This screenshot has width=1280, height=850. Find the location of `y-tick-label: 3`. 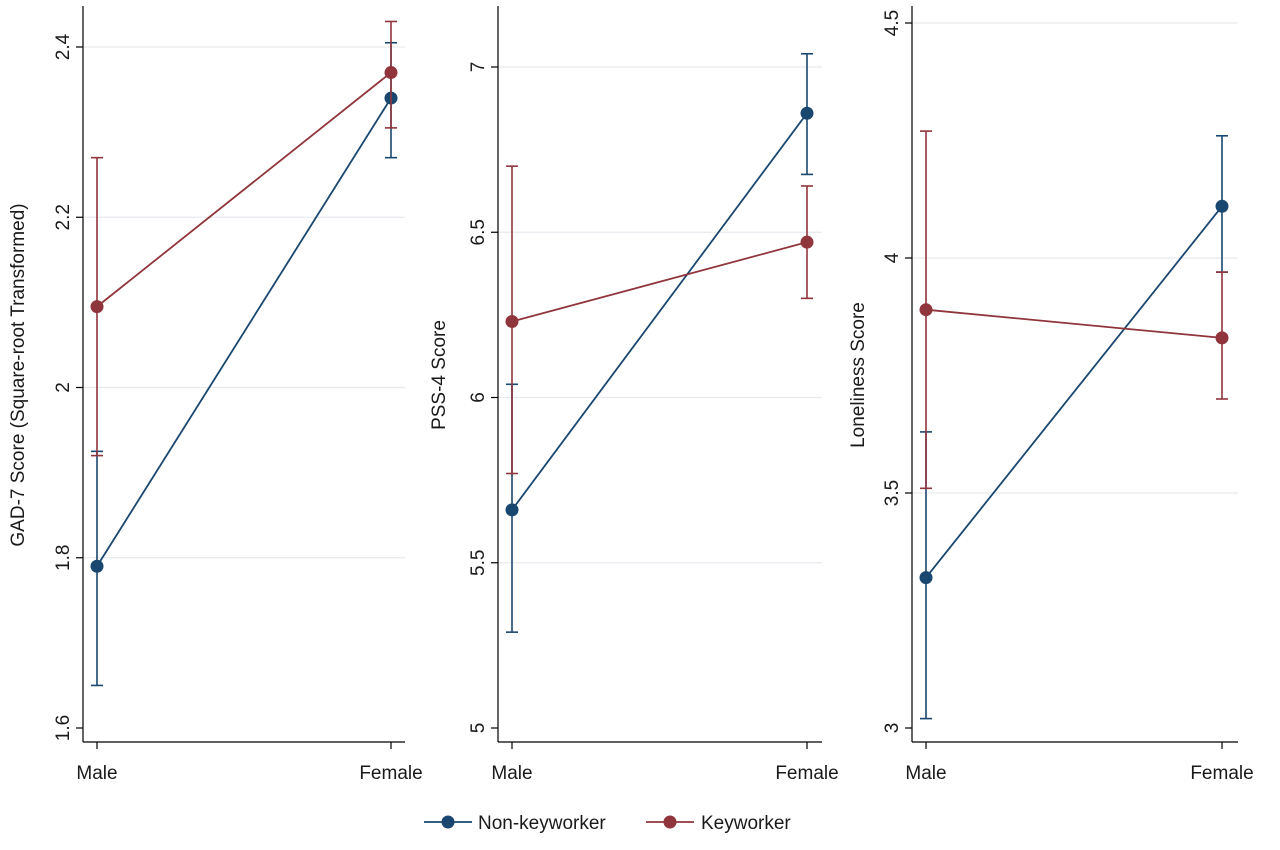

y-tick-label: 3 is located at coordinates (892, 728).